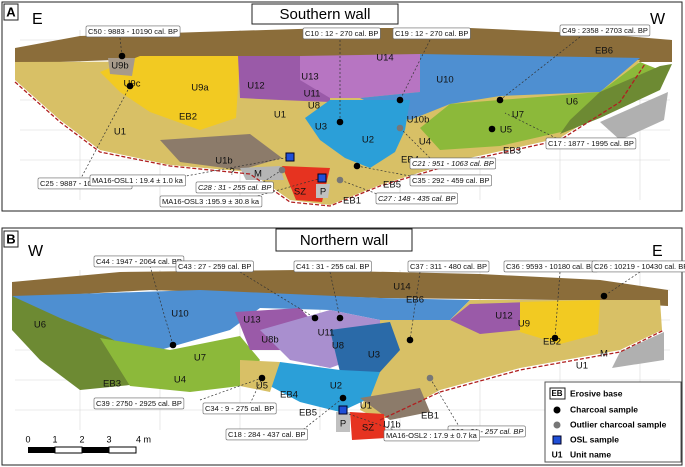 The image size is (685, 467). I want to click on unit-label: U9, so click(524, 324).